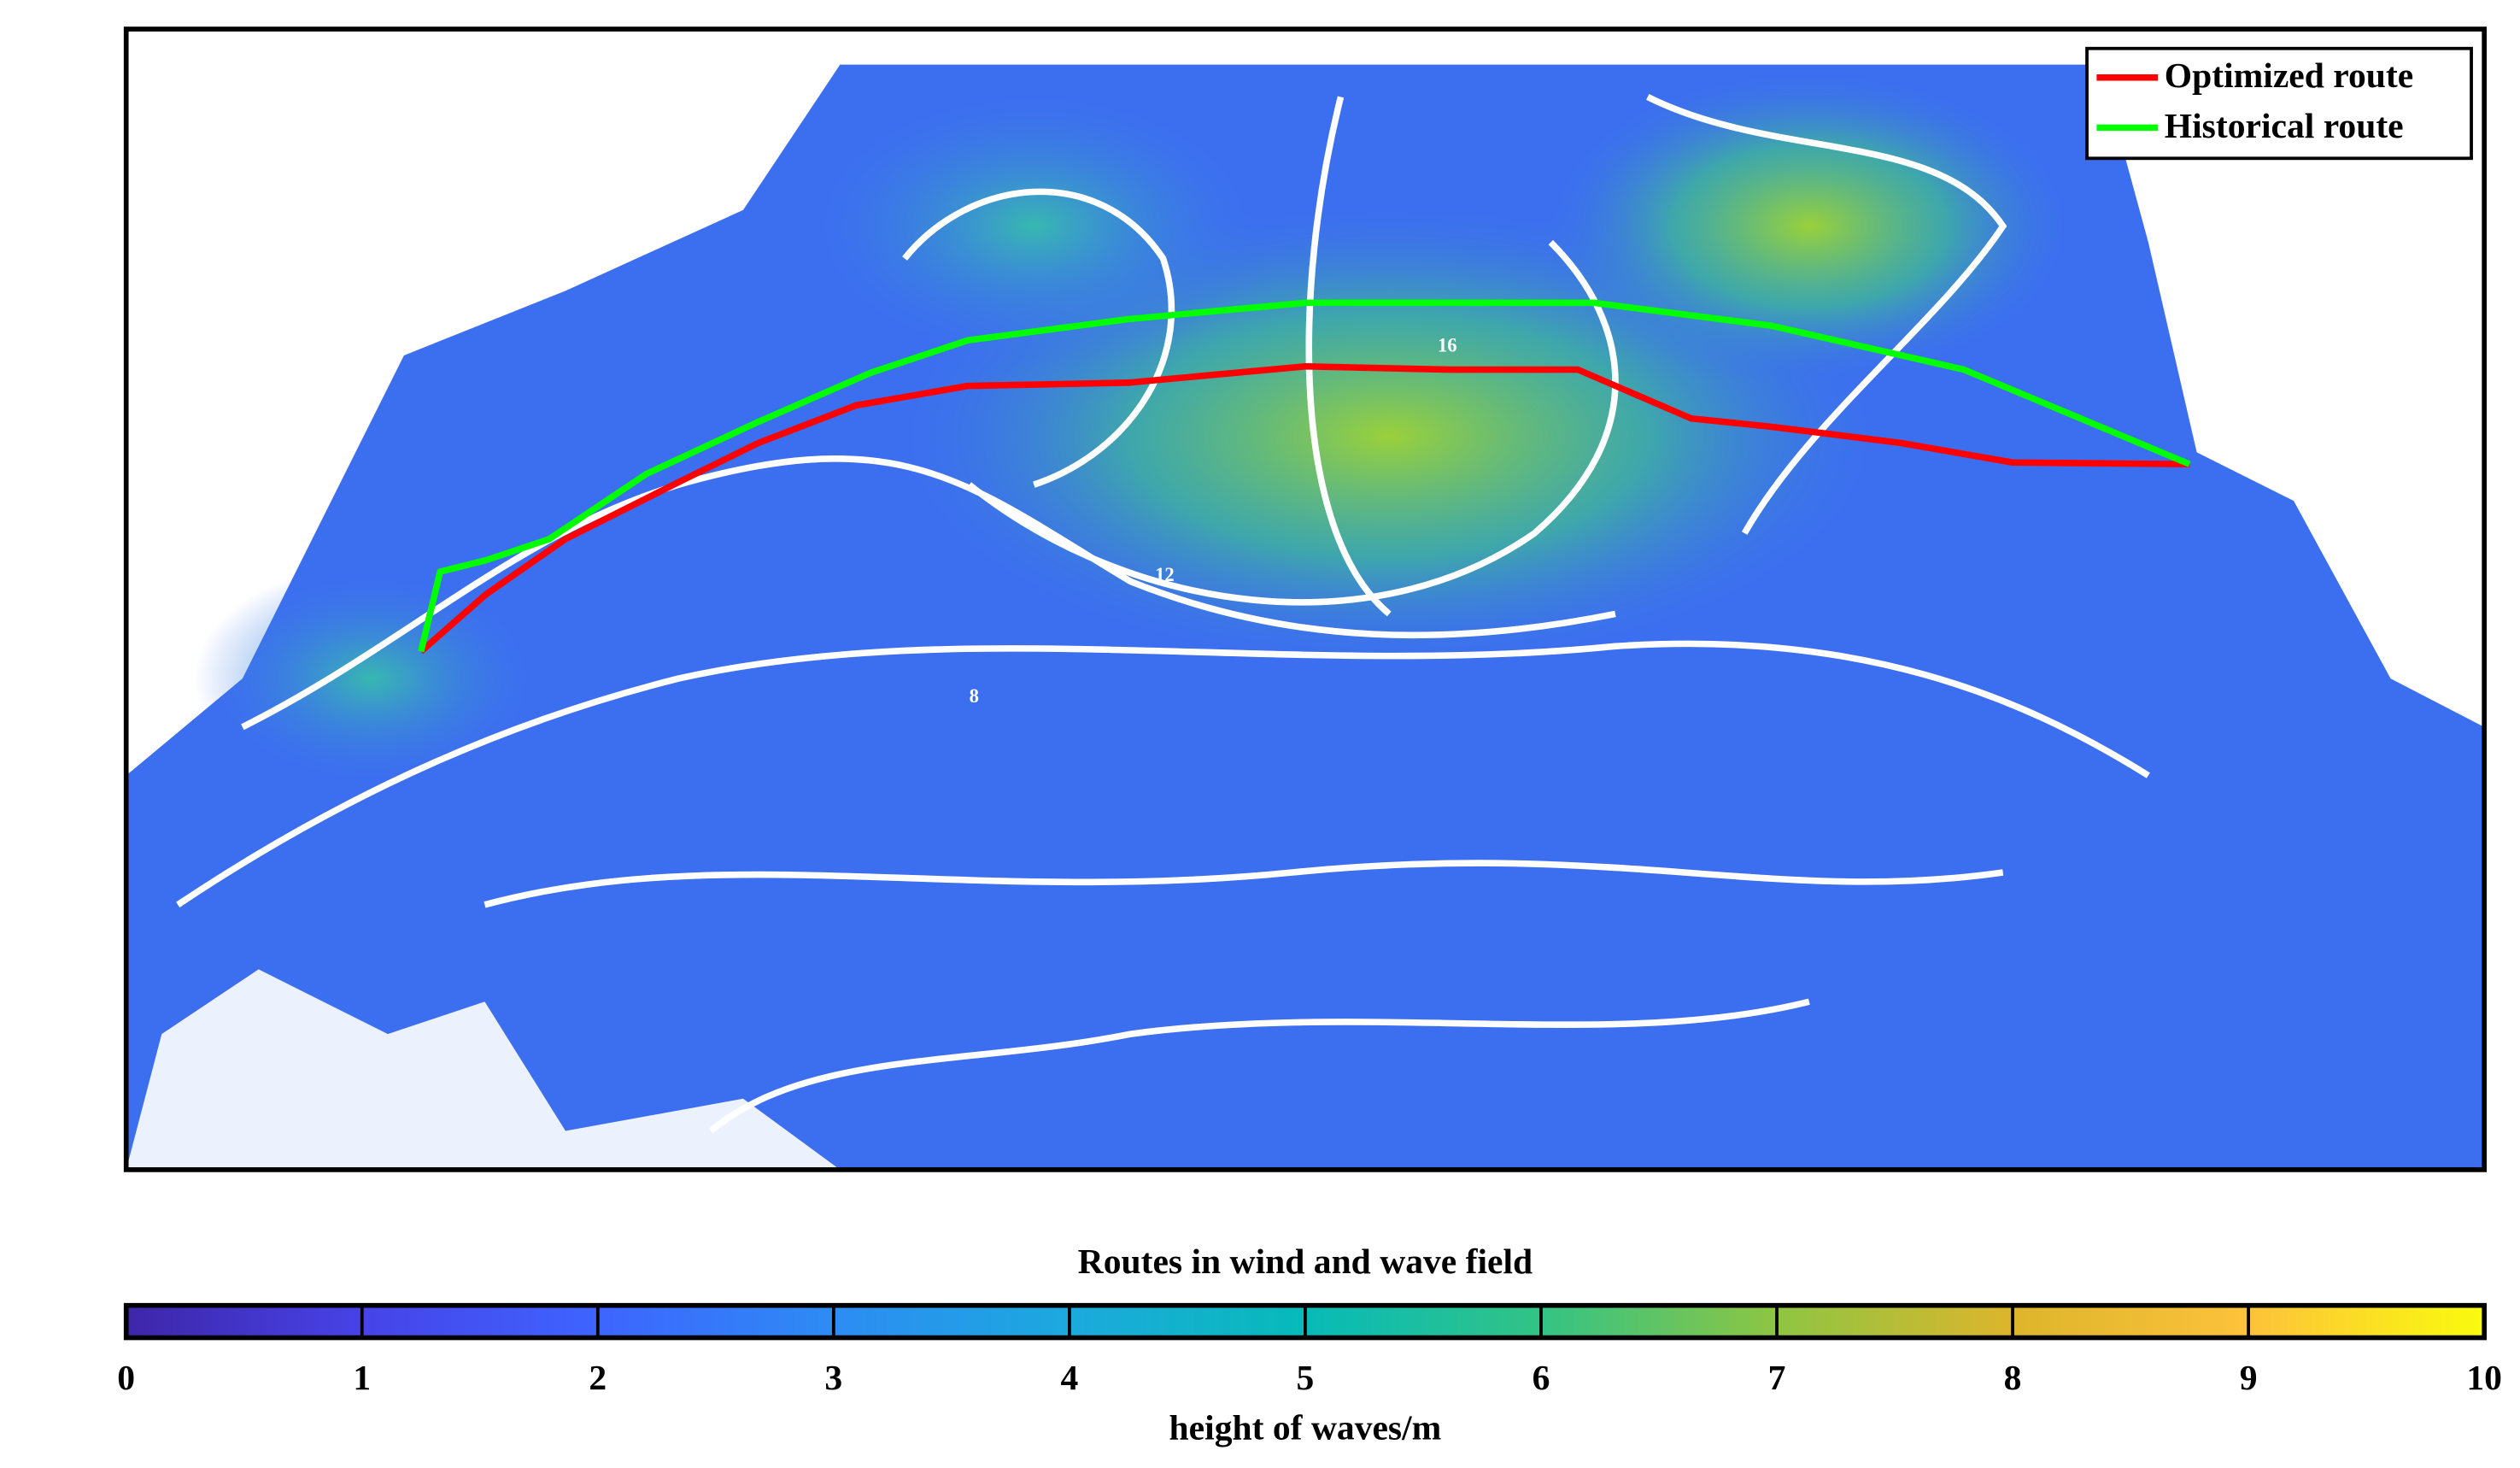 Image resolution: width=2520 pixels, height=1468 pixels. What do you see at coordinates (2284, 125) in the screenshot?
I see `legend-label: Historical route` at bounding box center [2284, 125].